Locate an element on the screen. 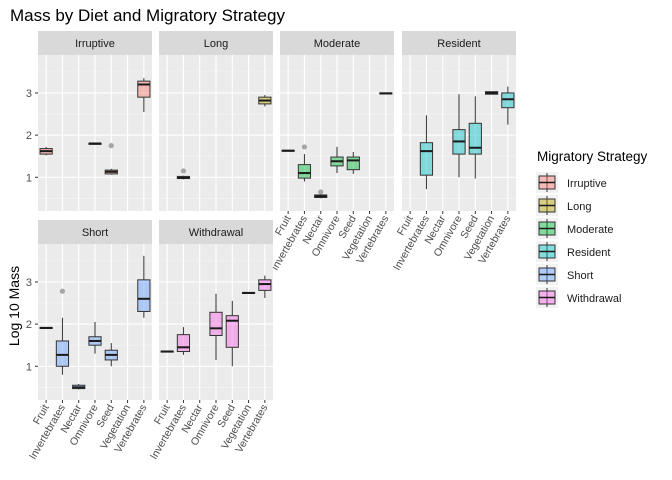  legend-item-label: Long is located at coordinates (579, 207).